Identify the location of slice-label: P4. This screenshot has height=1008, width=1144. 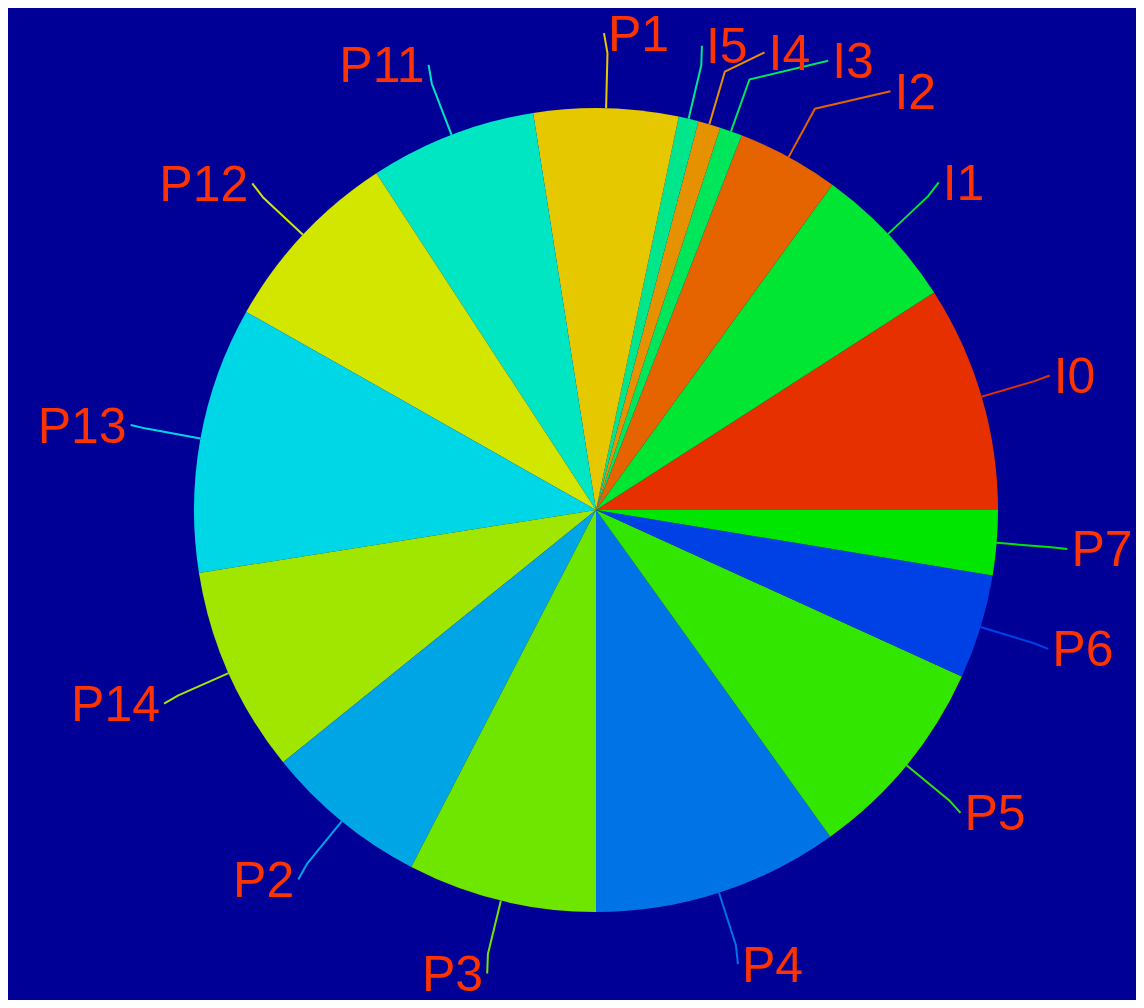
(772, 964).